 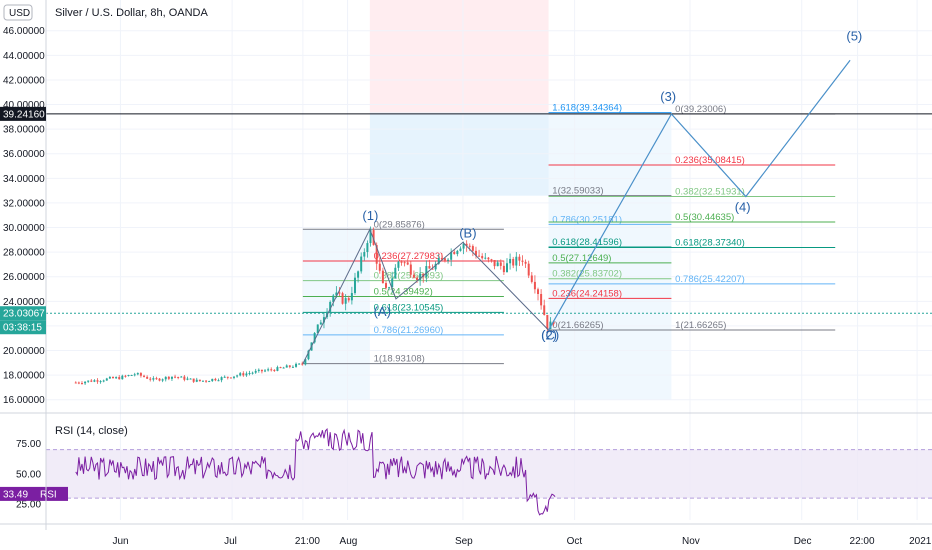 I want to click on x-tick-label: 21:00, so click(x=307, y=541).